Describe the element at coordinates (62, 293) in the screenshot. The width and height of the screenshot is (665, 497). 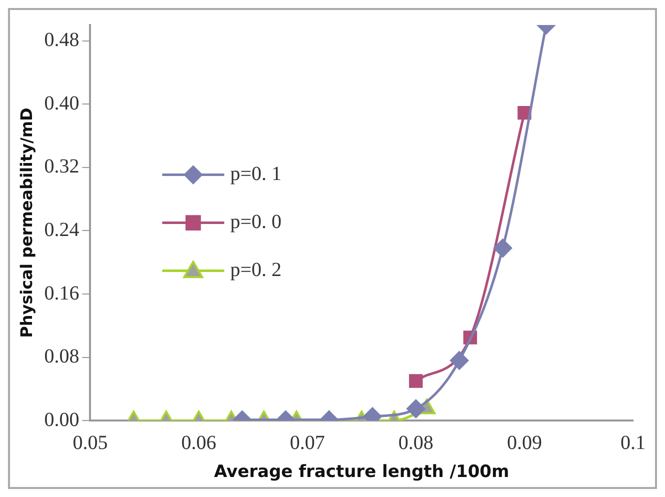
I see `y-tick-label: 0.16` at that location.